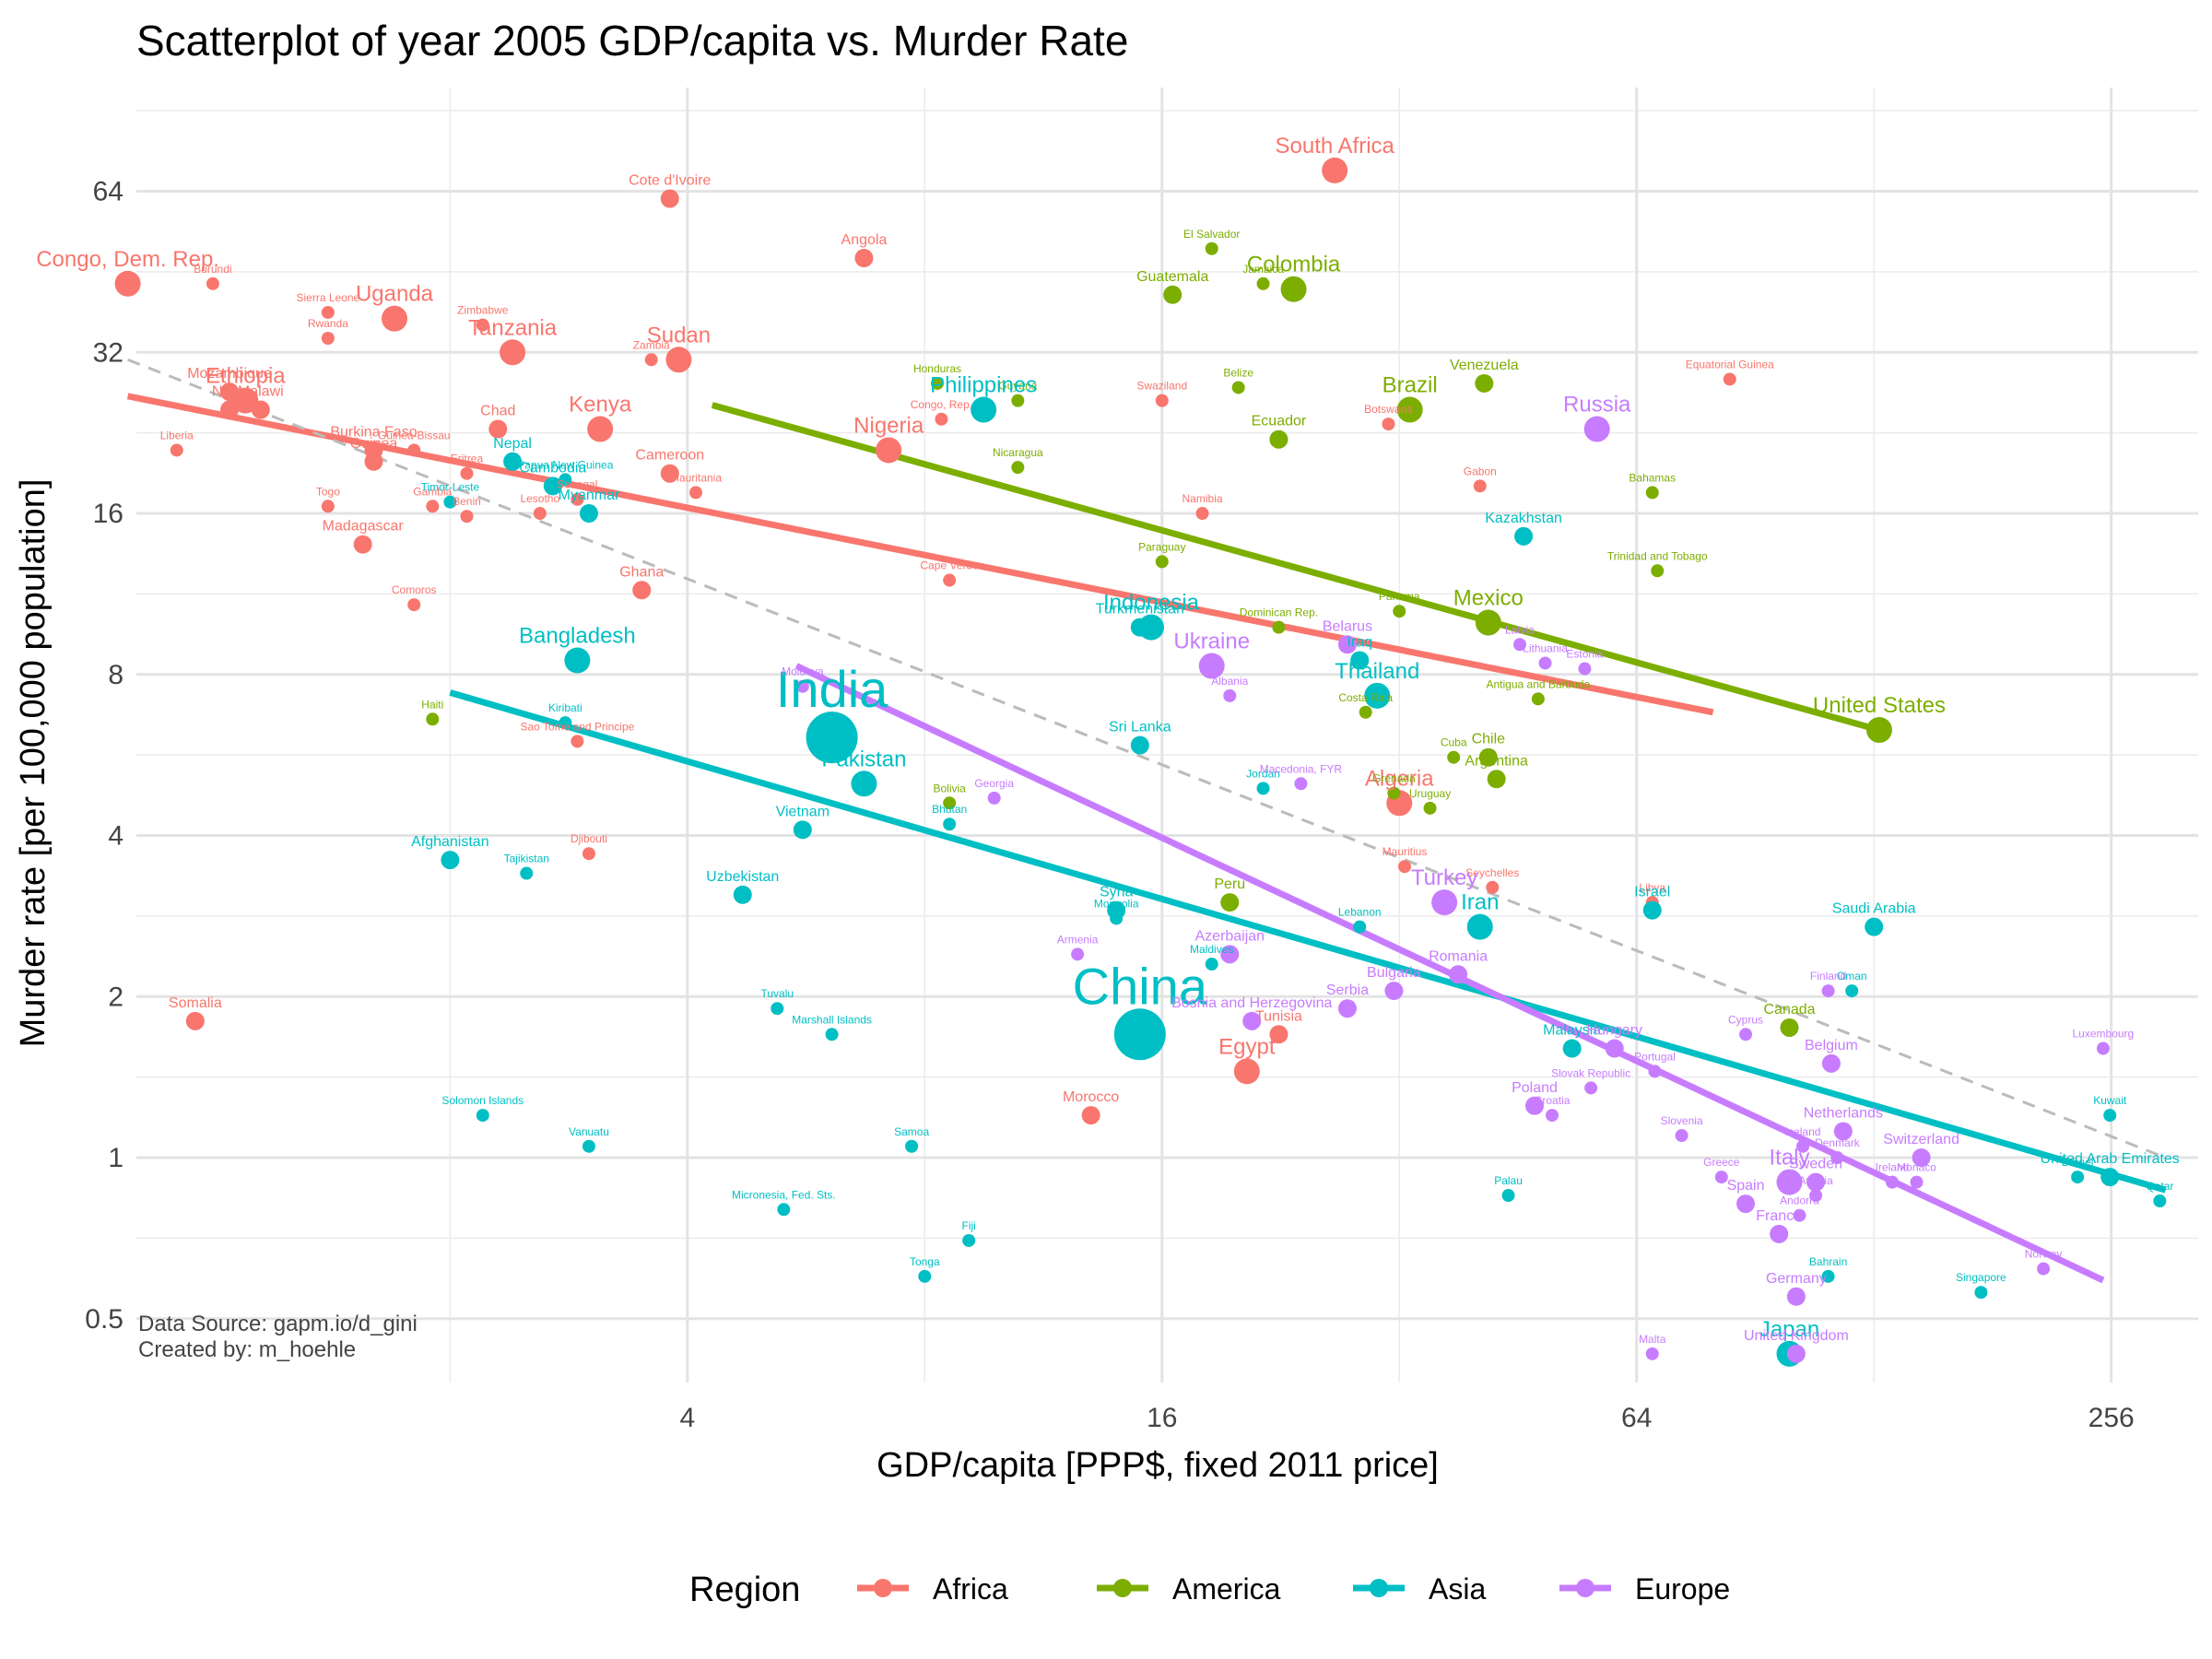 The image size is (2212, 1659). Describe the element at coordinates (1202, 498) in the screenshot. I see `point-label-namibia: Namibia` at that location.